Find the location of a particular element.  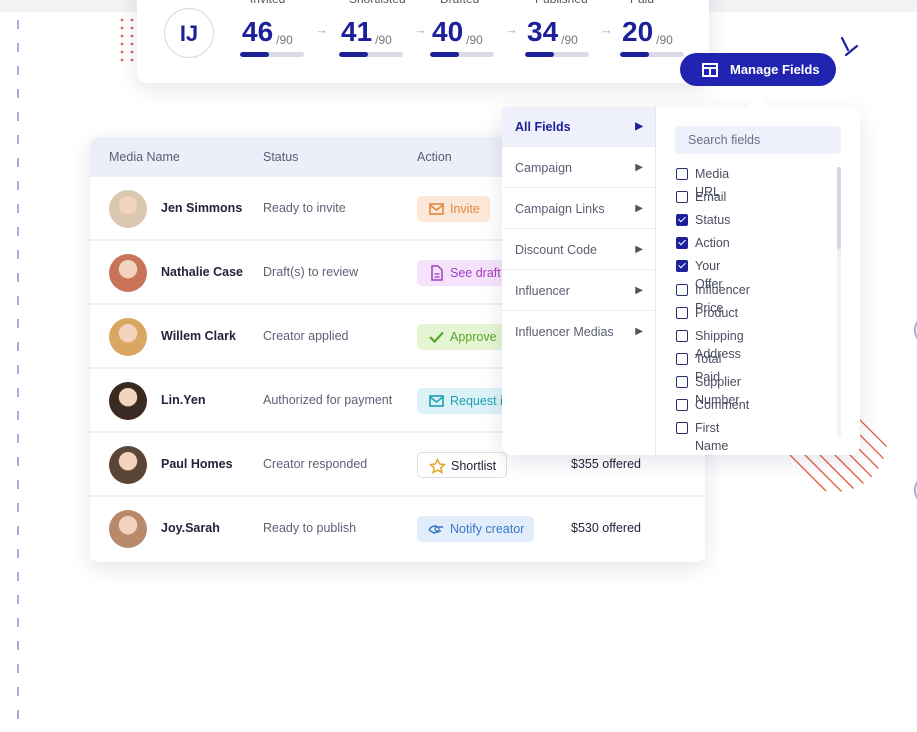

action-button: Invite is located at coordinates (453, 209).